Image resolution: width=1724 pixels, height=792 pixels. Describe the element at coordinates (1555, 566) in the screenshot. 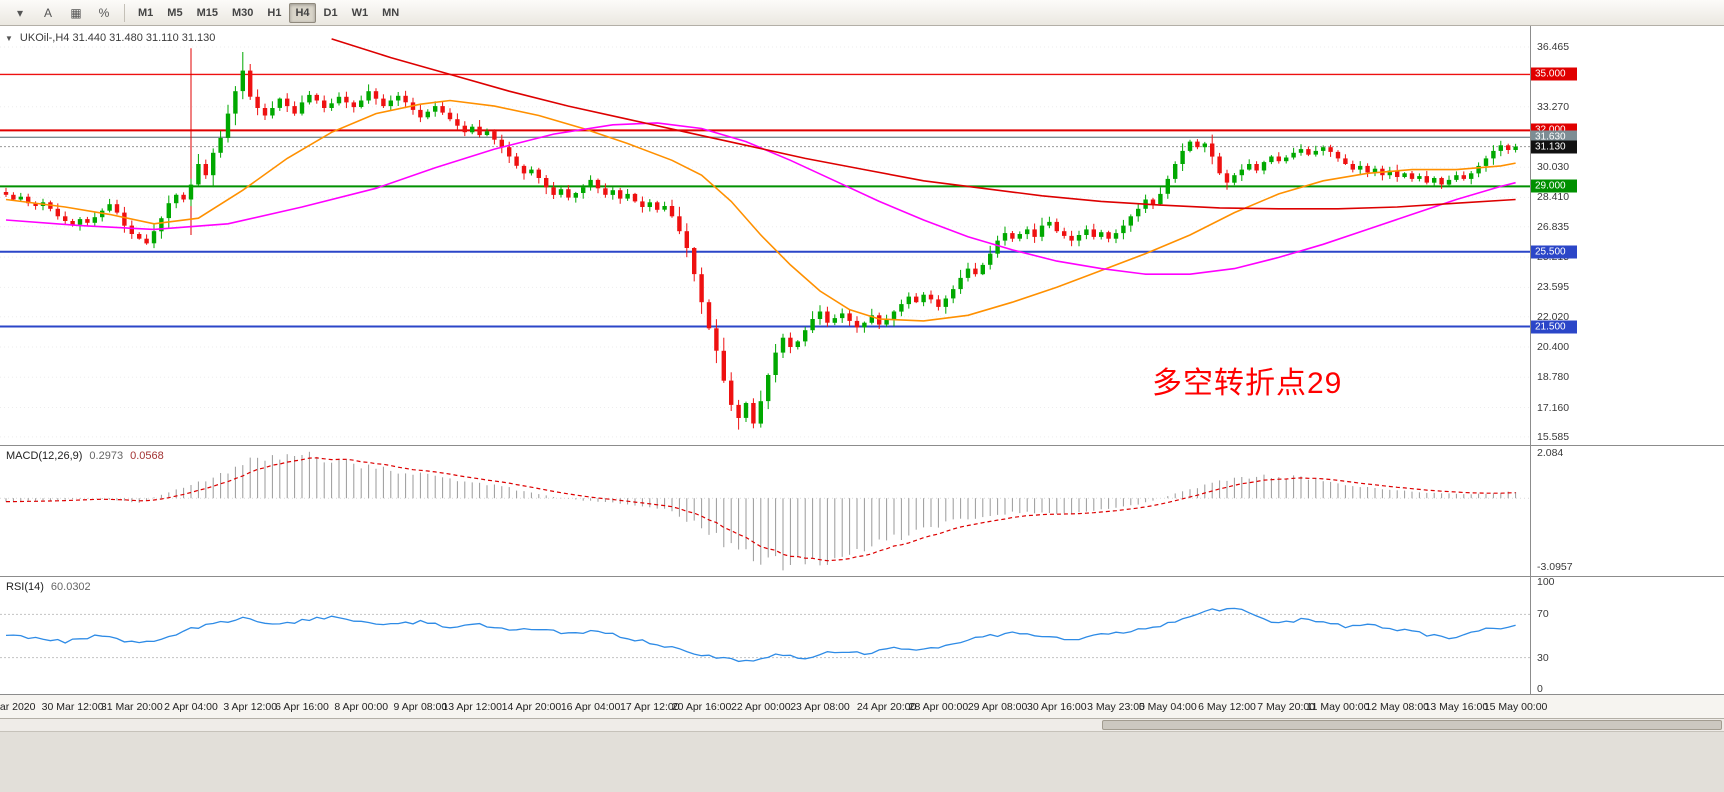

I see `macd-tick-label: -3.0957` at that location.